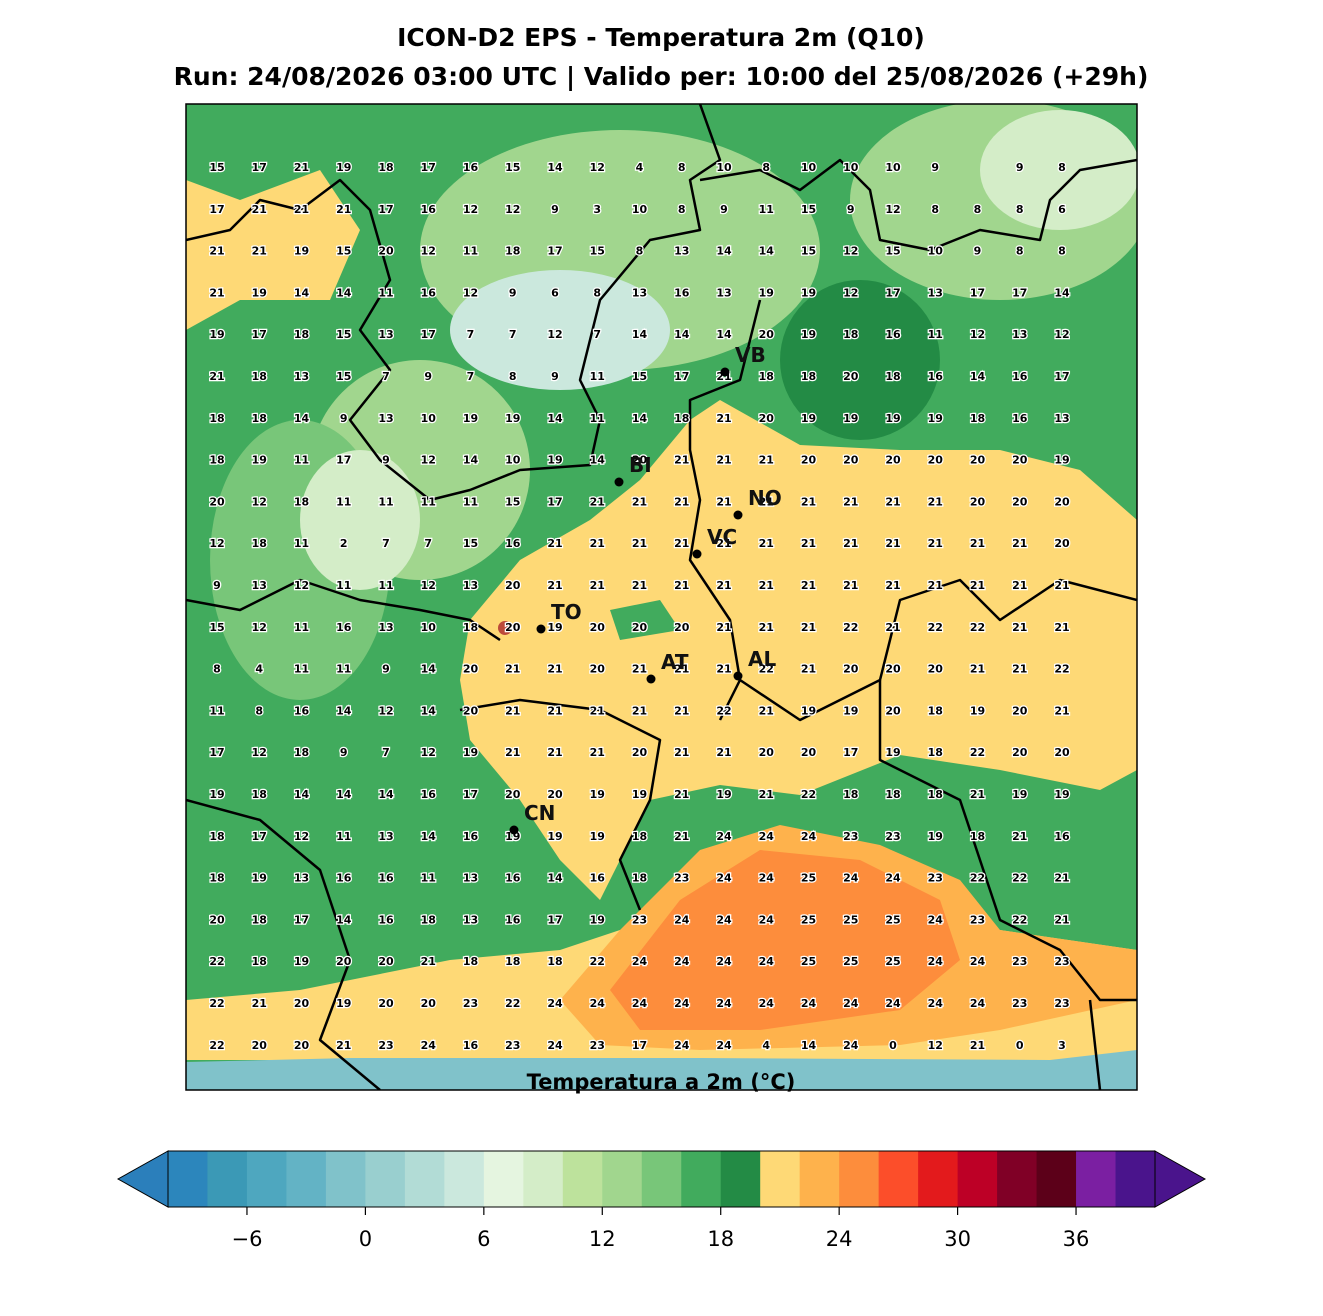 The image size is (1323, 1316). I want to click on grid-value: 25, so click(850, 919).